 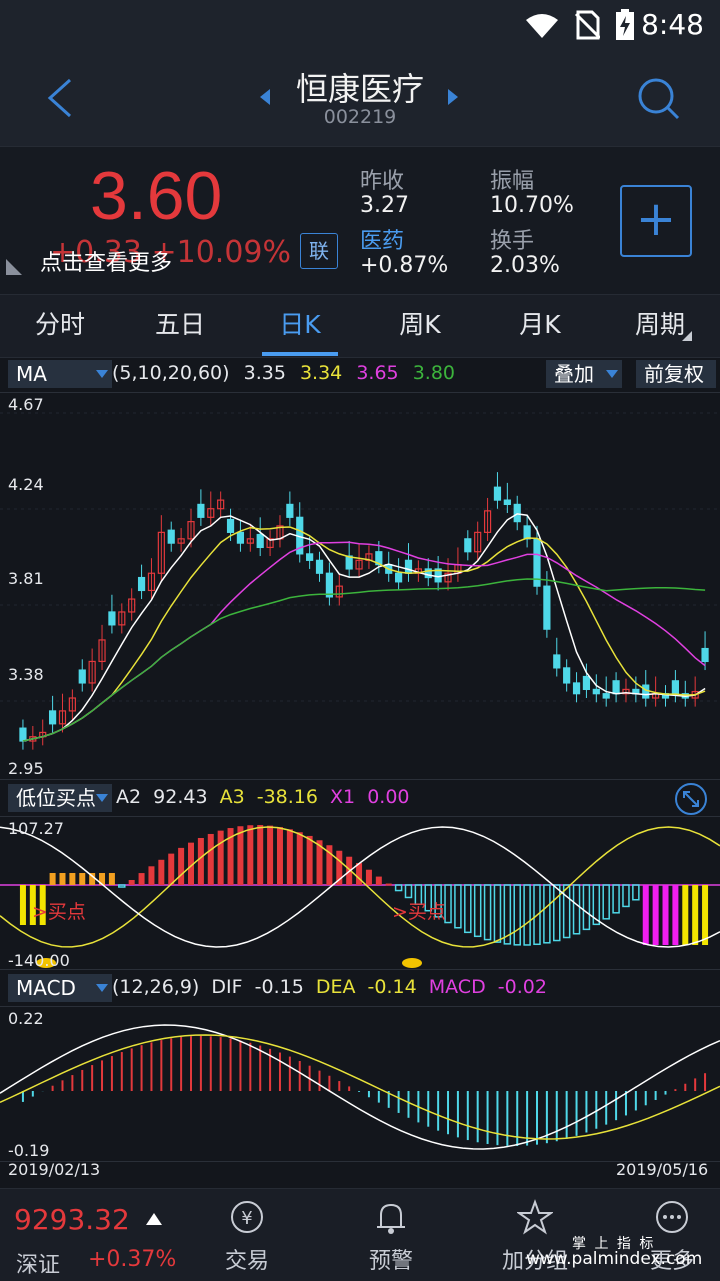 I want to click on ma-params: (5,10,20,60), so click(x=171, y=373).